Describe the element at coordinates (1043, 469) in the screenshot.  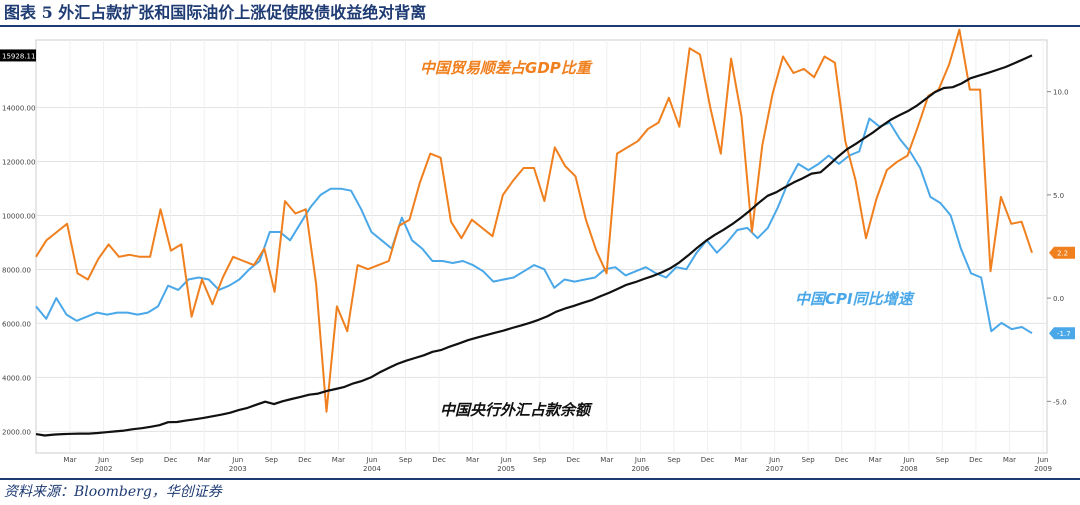
I see `x-year-label: 2009` at that location.